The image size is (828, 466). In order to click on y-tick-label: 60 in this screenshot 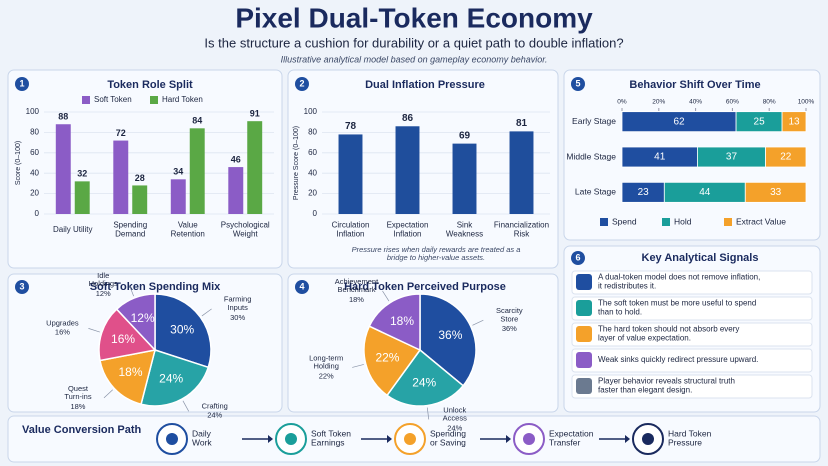, I will do `click(34, 152)`.